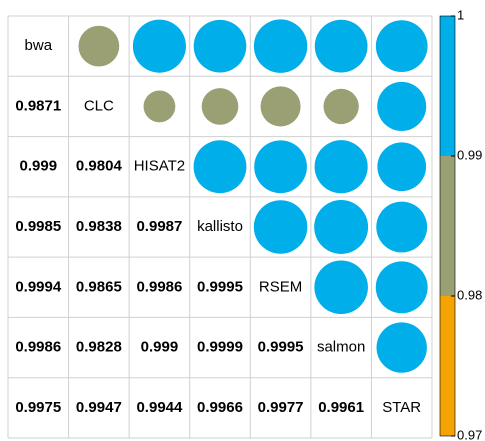 This screenshot has height=441, width=485. Describe the element at coordinates (99, 286) in the screenshot. I see `correlation-value: 0.9865` at that location.